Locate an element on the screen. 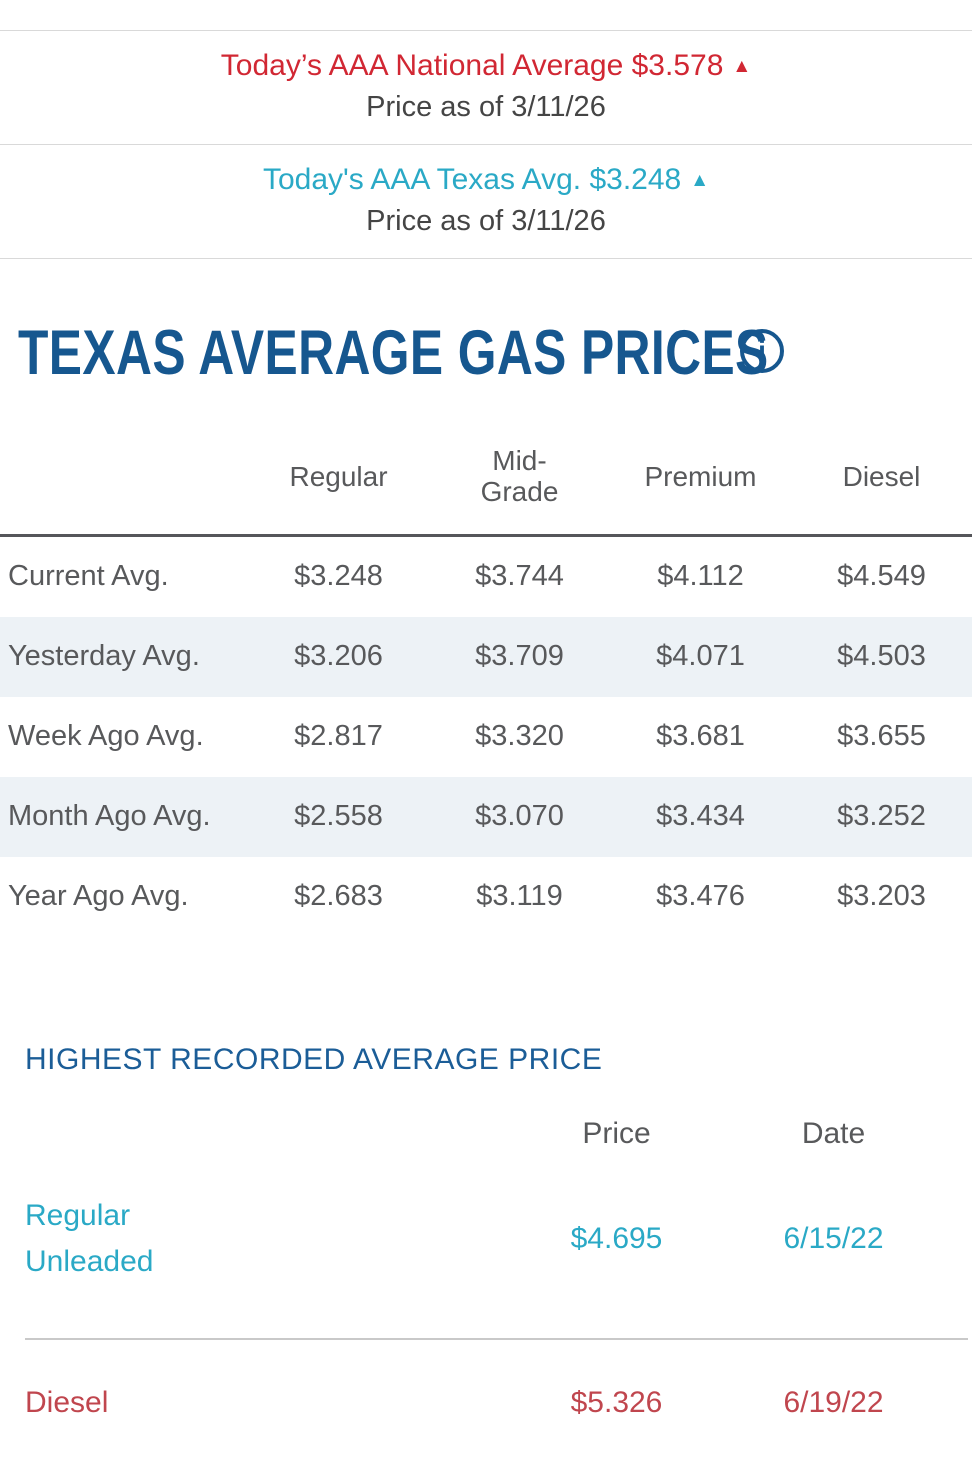 The image size is (972, 1482). info-icon: i is located at coordinates (762, 351).